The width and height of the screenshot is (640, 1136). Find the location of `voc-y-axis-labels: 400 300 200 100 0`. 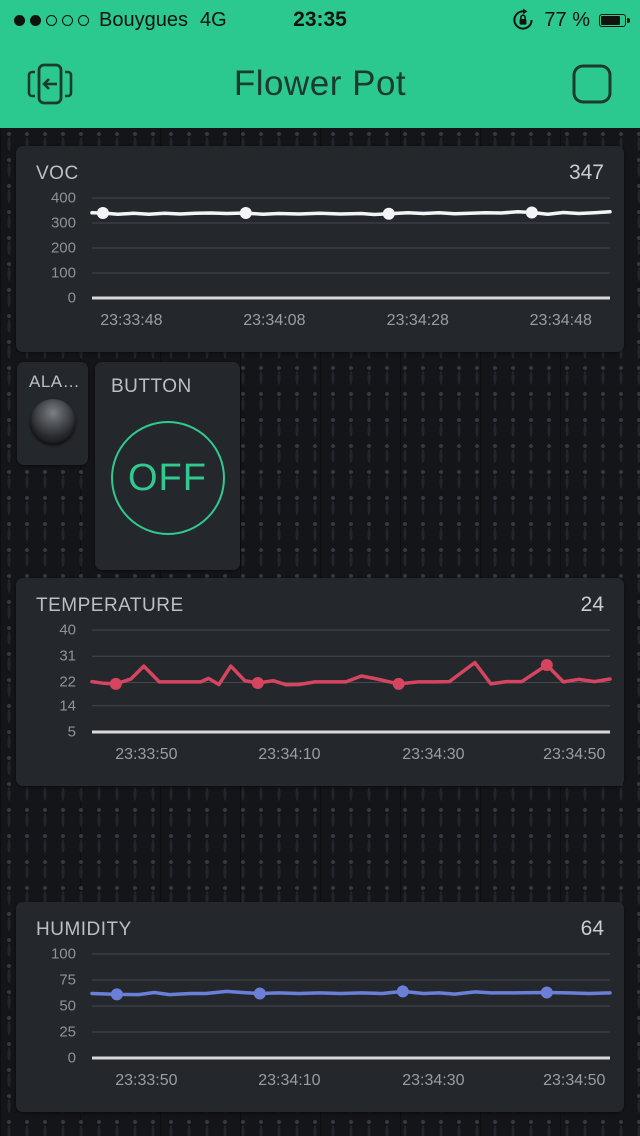

voc-y-axis-labels: 400 300 200 100 0 is located at coordinates (59, 248).